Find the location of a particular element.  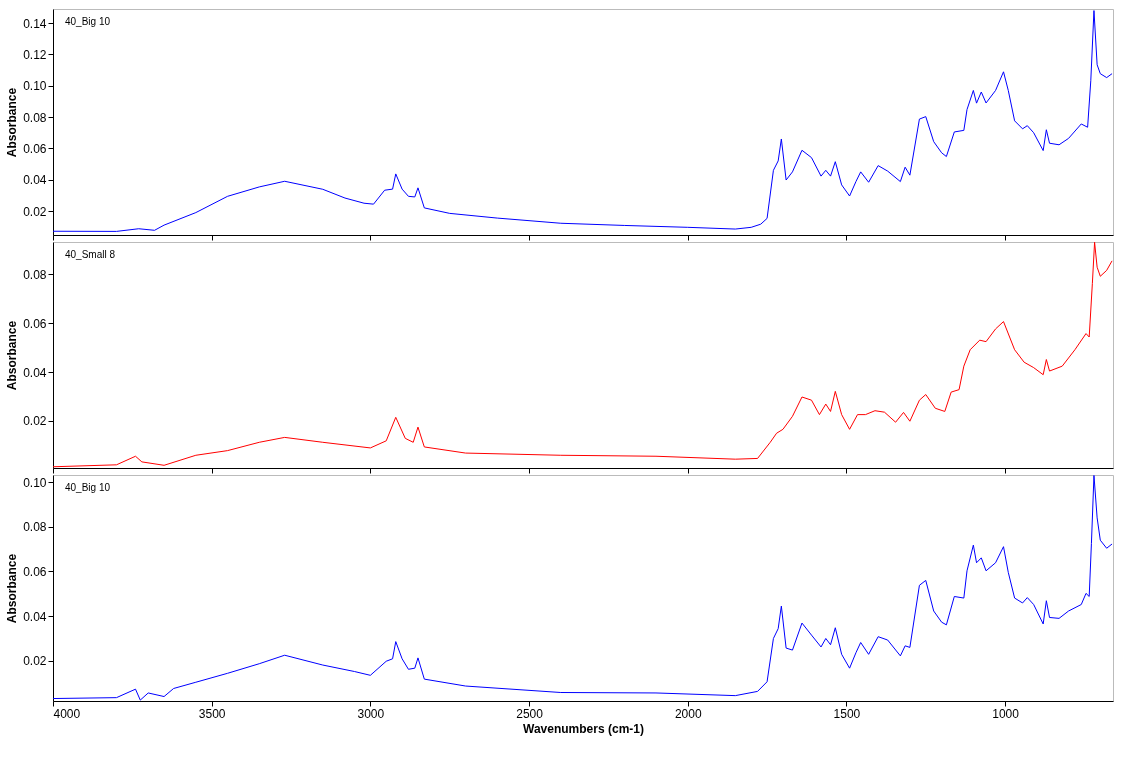

x-tick-label: 2500 is located at coordinates (530, 713).